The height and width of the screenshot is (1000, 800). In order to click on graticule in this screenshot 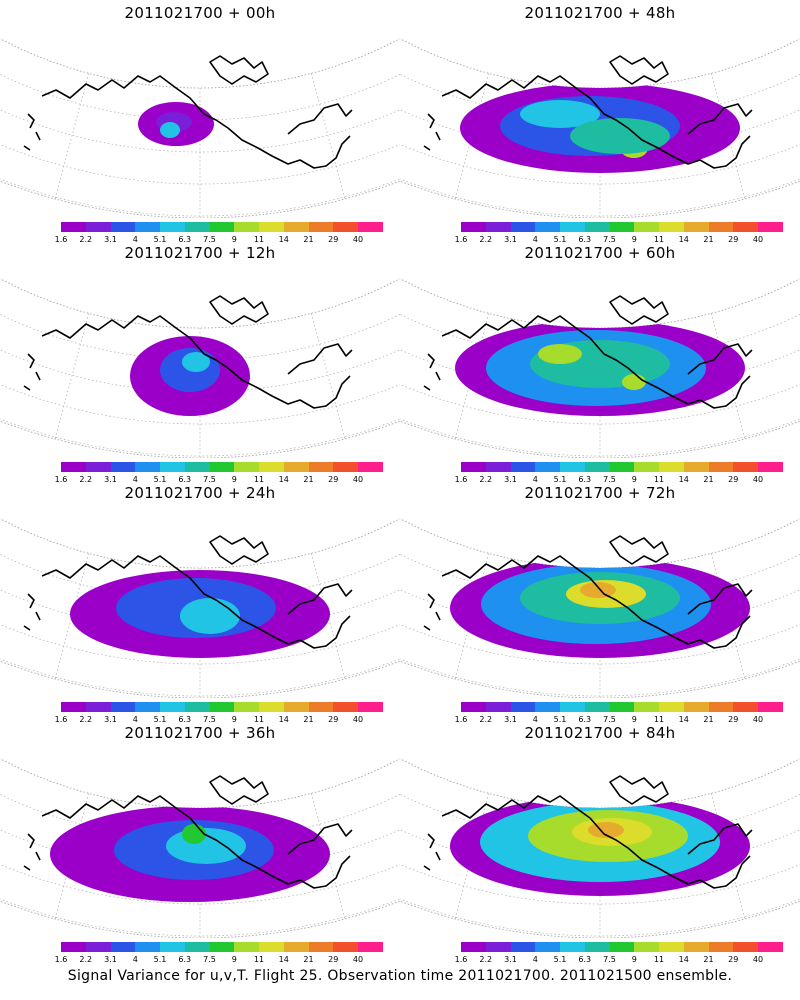, I will do `click(200, 118)`.